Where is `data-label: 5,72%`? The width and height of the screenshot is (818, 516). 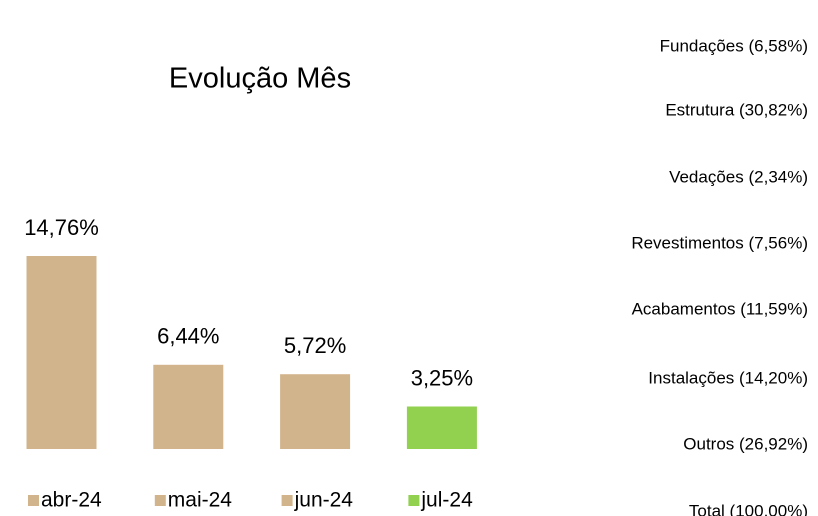
data-label: 5,72% is located at coordinates (315, 345).